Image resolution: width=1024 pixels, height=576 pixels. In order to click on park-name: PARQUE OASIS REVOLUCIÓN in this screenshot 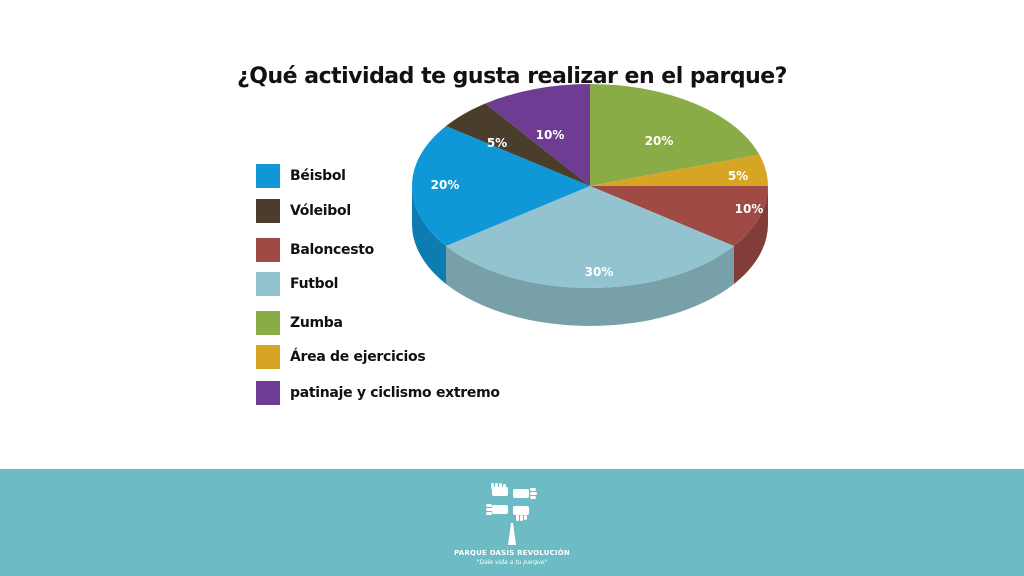, I will do `click(512, 553)`.